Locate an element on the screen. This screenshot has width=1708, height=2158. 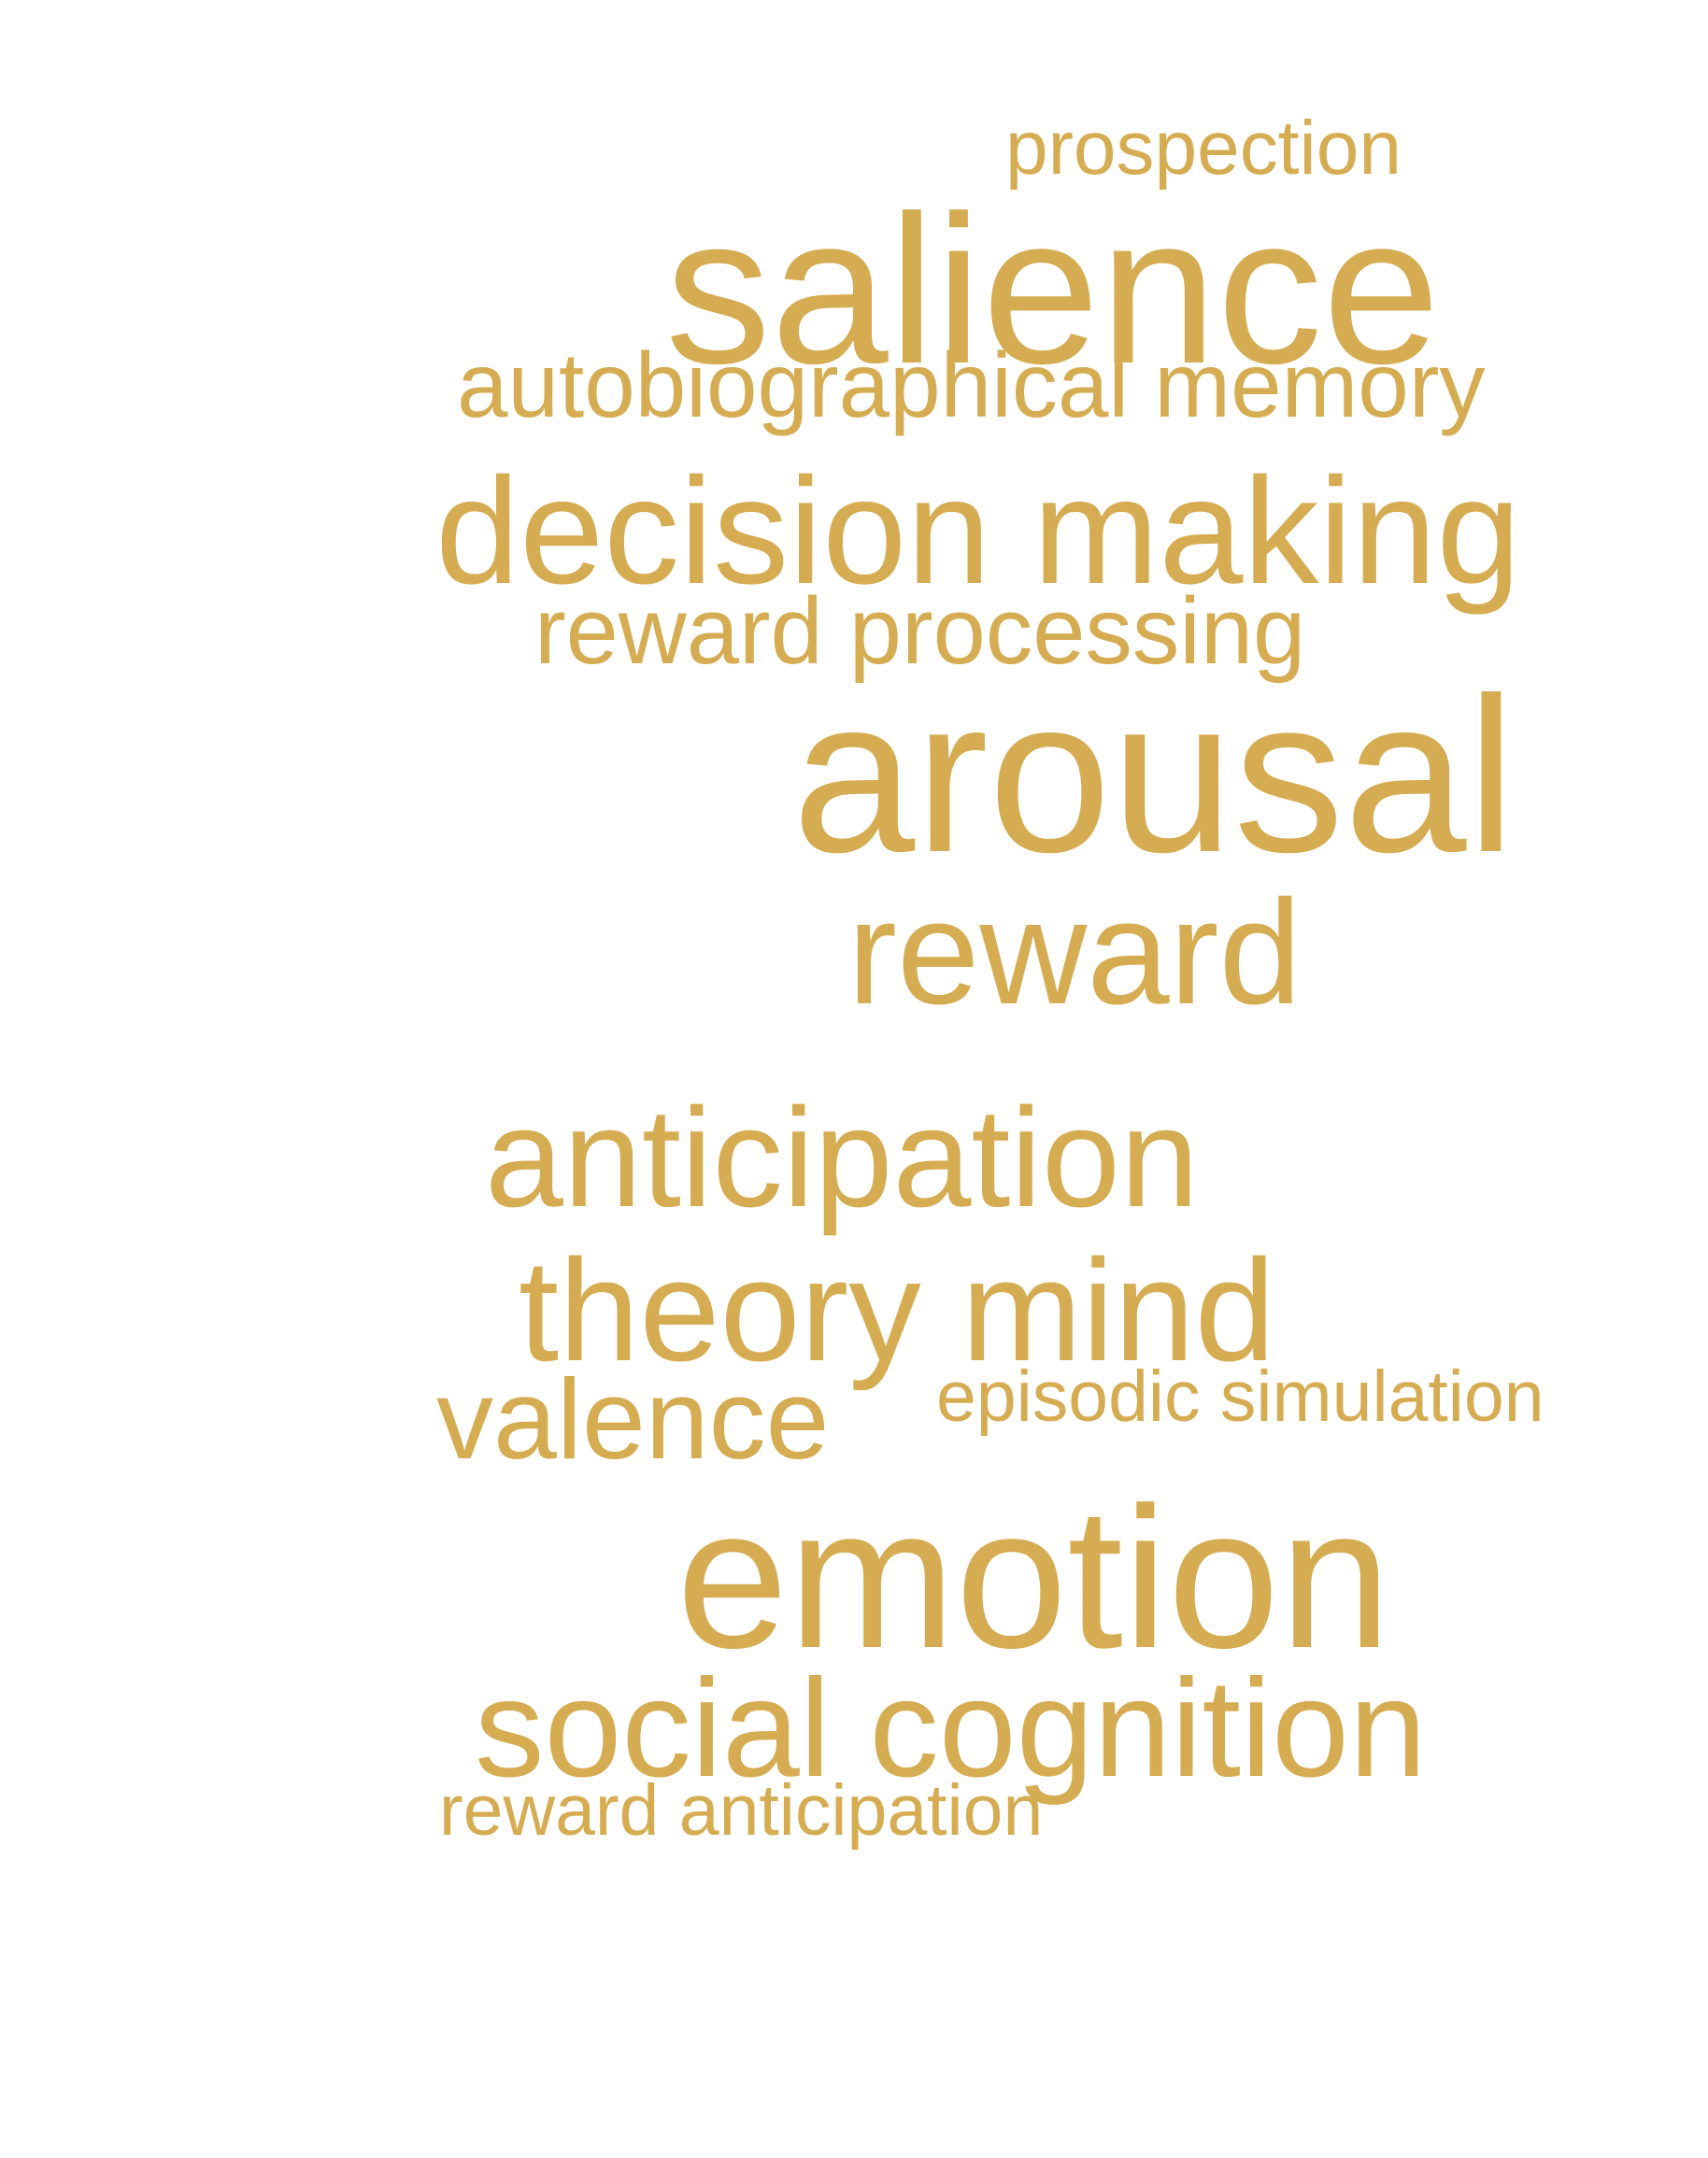
word-social-cognition: social cognition is located at coordinates (951, 1728).